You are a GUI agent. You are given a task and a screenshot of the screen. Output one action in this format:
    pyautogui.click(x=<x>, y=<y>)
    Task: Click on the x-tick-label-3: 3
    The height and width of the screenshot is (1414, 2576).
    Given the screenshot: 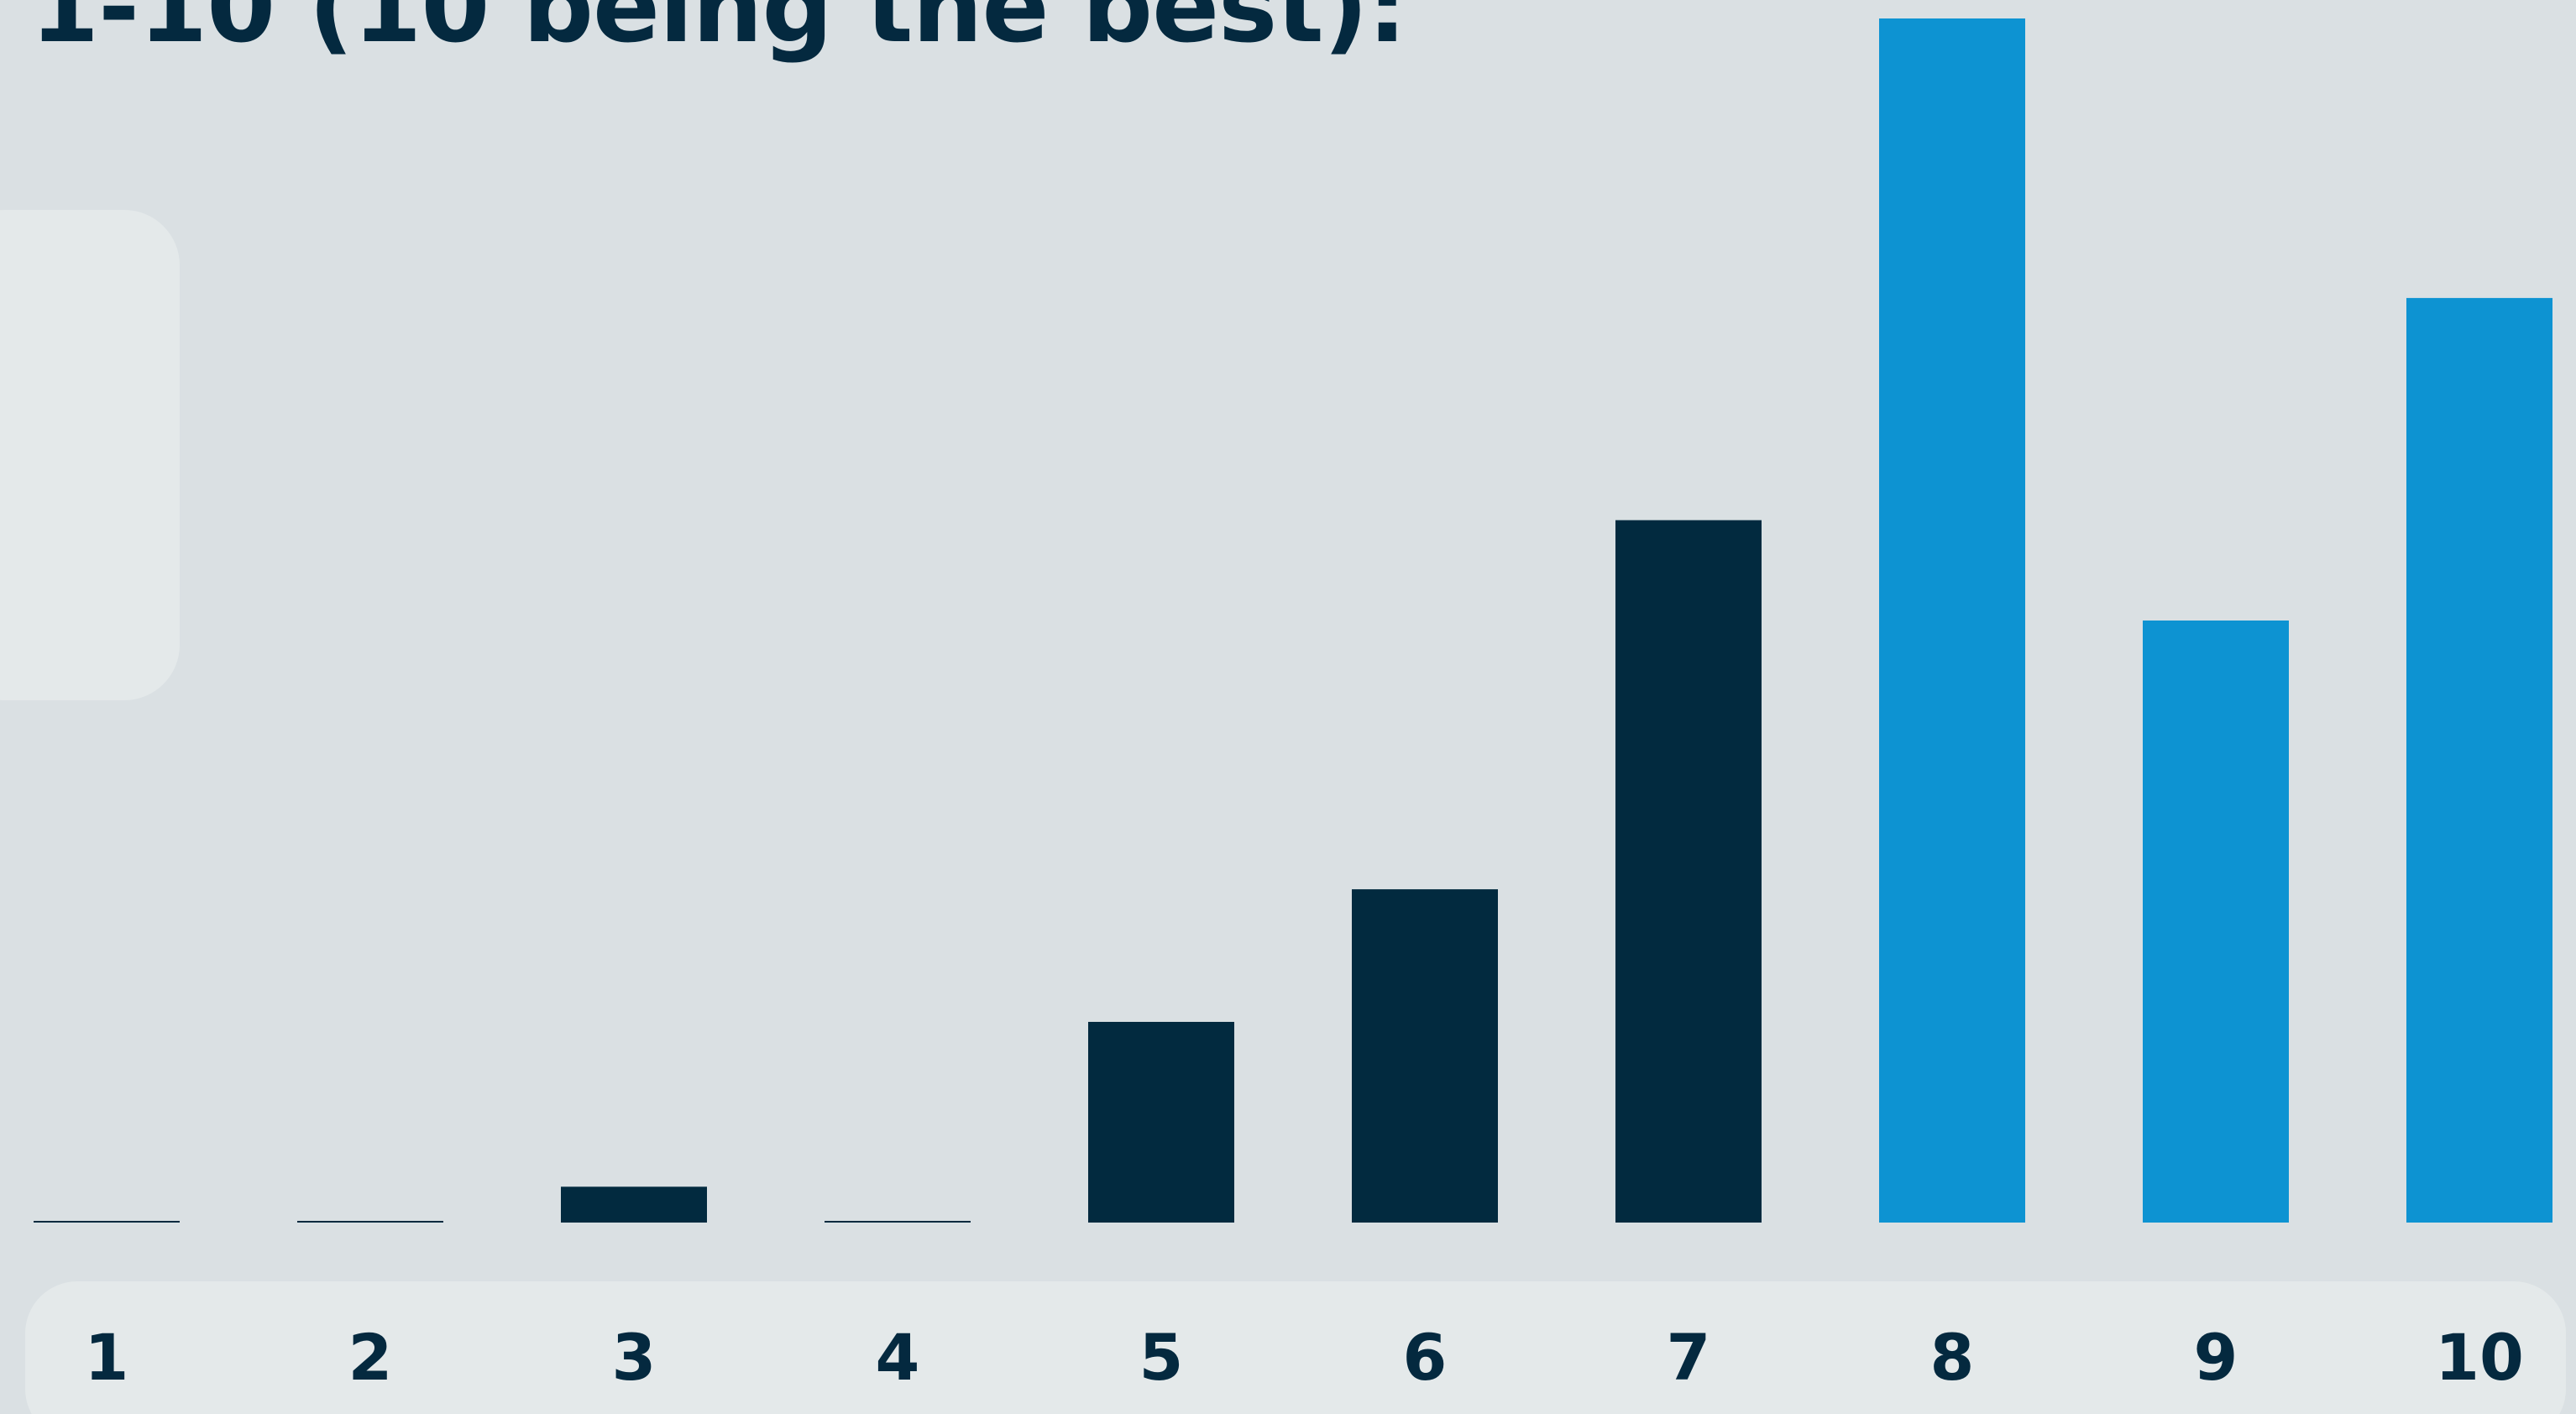 What is the action you would take?
    pyautogui.click(x=634, y=1357)
    